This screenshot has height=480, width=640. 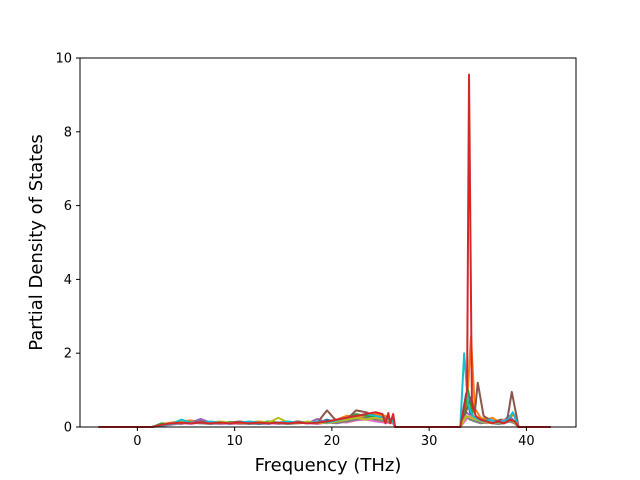 I want to click on y-axis-ticks: 0 2 4 6 8 10, so click(x=67, y=244).